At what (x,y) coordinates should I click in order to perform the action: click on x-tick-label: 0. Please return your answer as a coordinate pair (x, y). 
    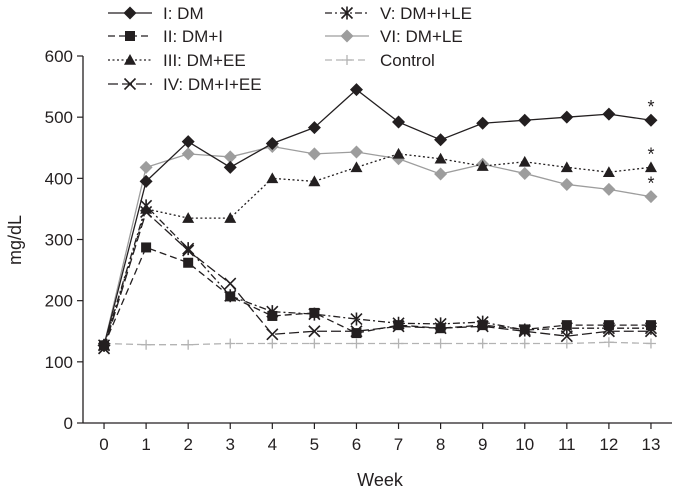
    Looking at the image, I should click on (103, 444).